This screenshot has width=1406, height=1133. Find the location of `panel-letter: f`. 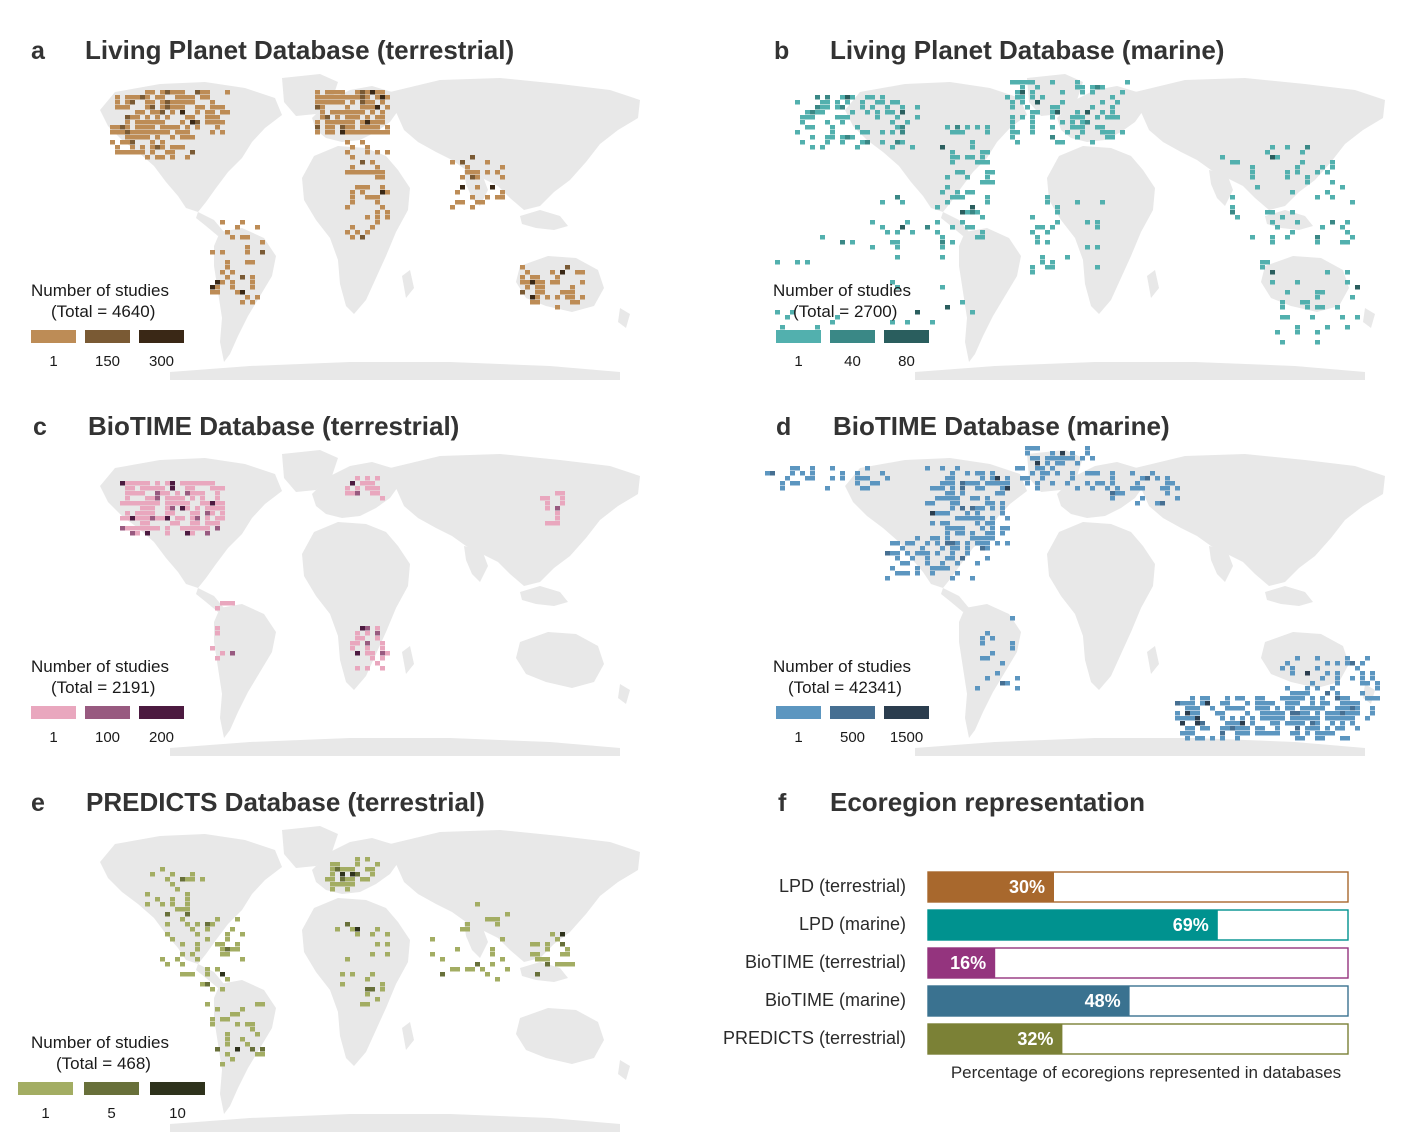

panel-letter: f is located at coordinates (782, 803).